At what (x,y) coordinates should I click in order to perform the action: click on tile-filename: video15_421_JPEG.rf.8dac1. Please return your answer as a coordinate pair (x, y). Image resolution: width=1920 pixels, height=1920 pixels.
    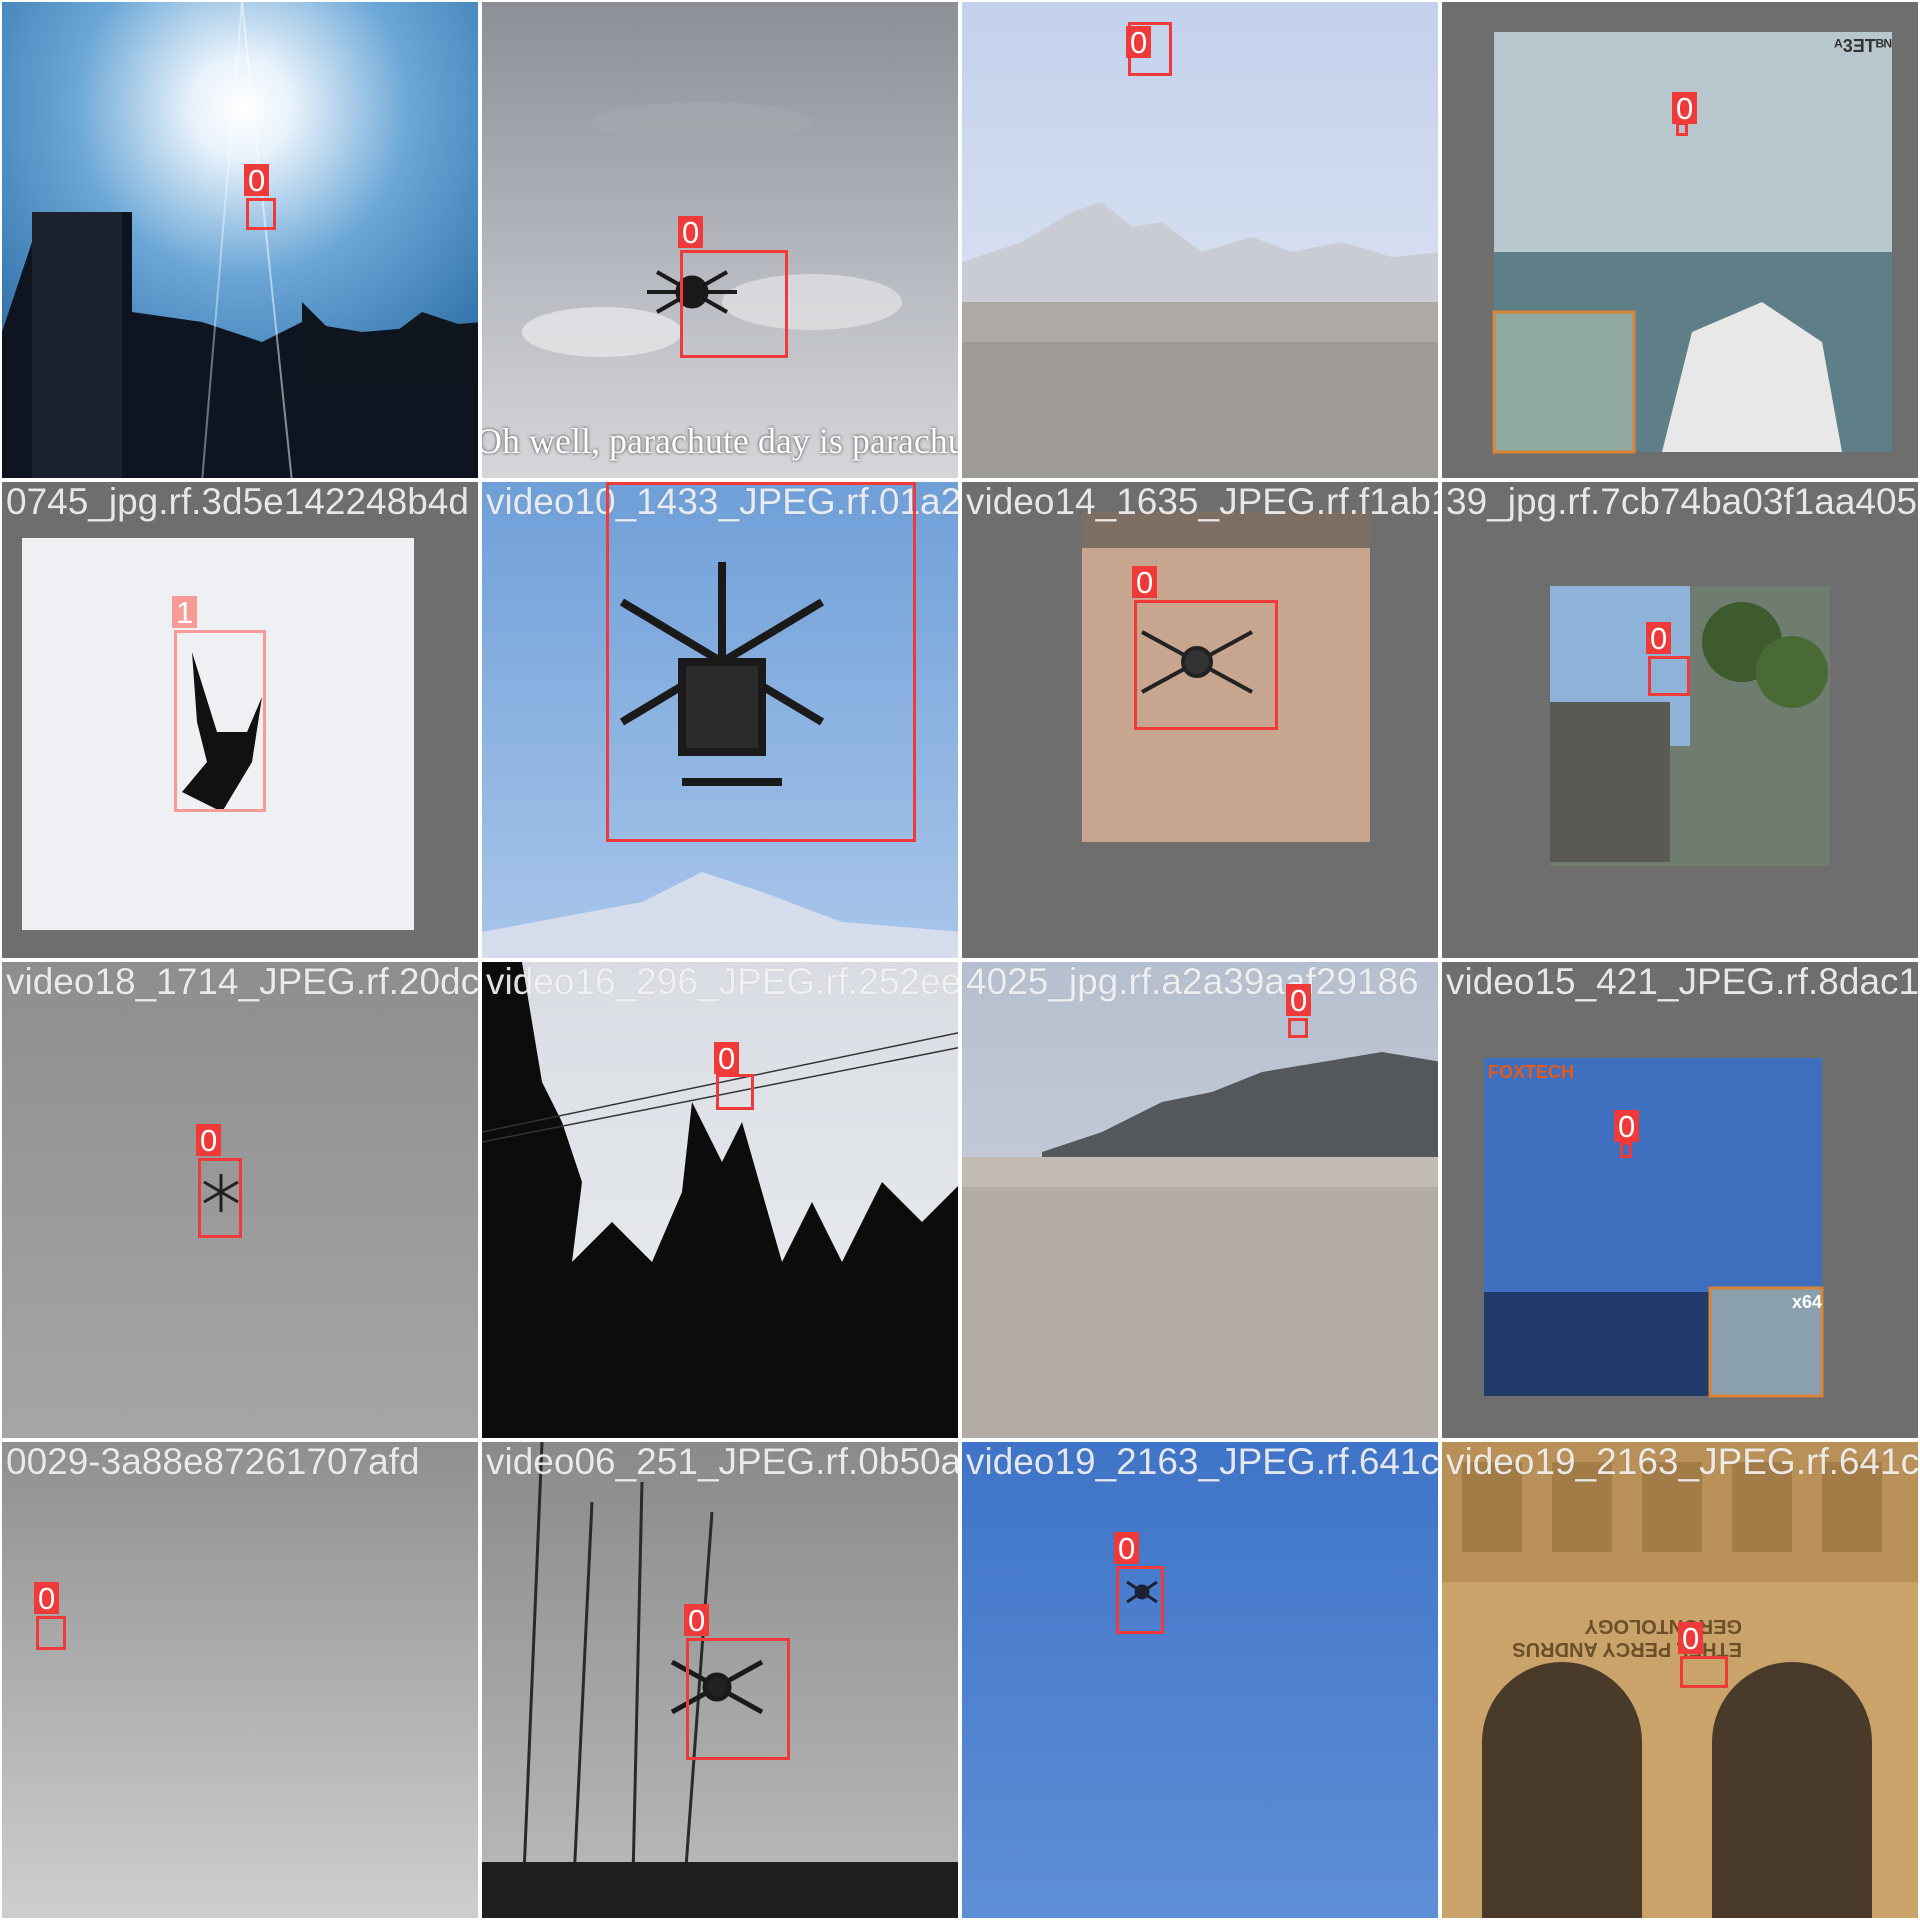
    Looking at the image, I should click on (1683, 981).